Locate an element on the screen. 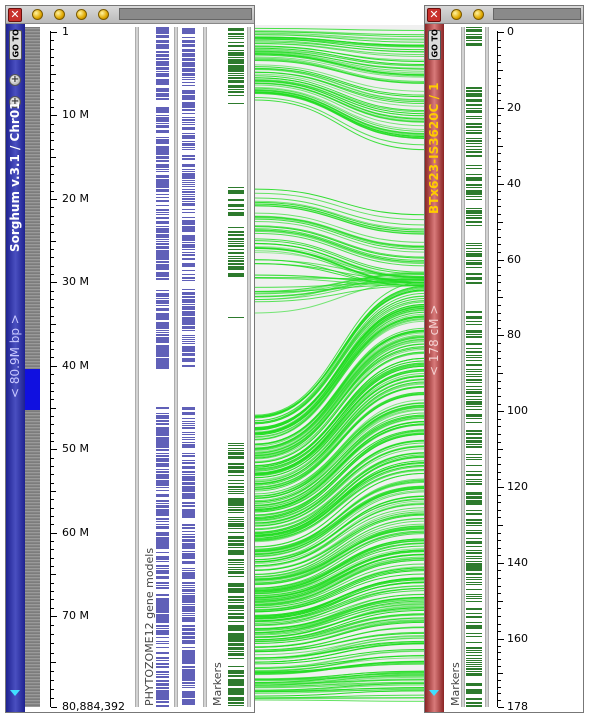 This screenshot has width=589, height=716. left-scroll-down-icon is located at coordinates (15, 693).